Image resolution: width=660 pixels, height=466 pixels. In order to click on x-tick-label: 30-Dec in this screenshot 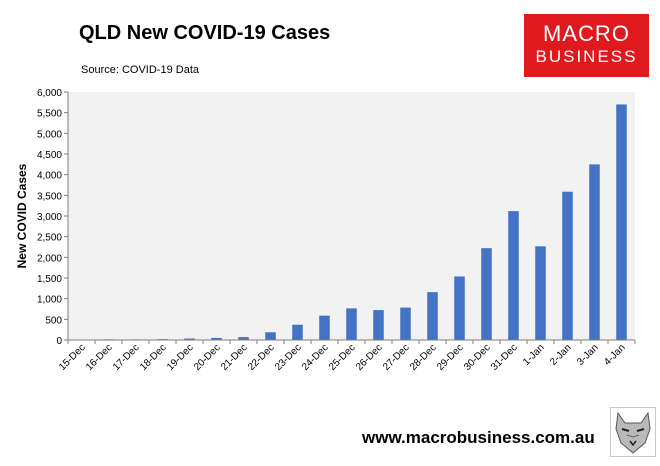, I will do `click(477, 357)`.